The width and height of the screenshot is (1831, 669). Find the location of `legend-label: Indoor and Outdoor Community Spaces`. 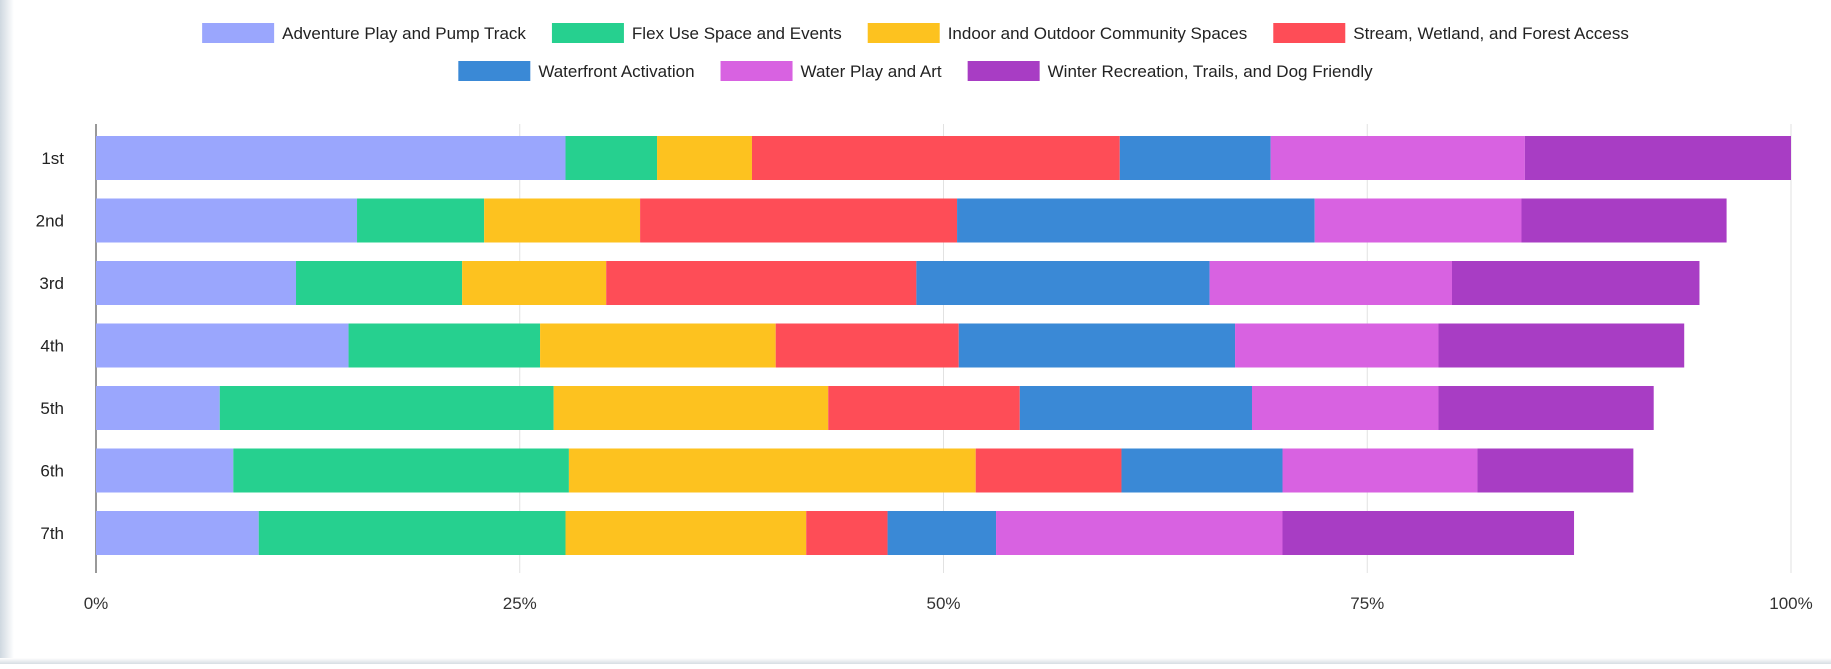

legend-label: Indoor and Outdoor Community Spaces is located at coordinates (1098, 33).